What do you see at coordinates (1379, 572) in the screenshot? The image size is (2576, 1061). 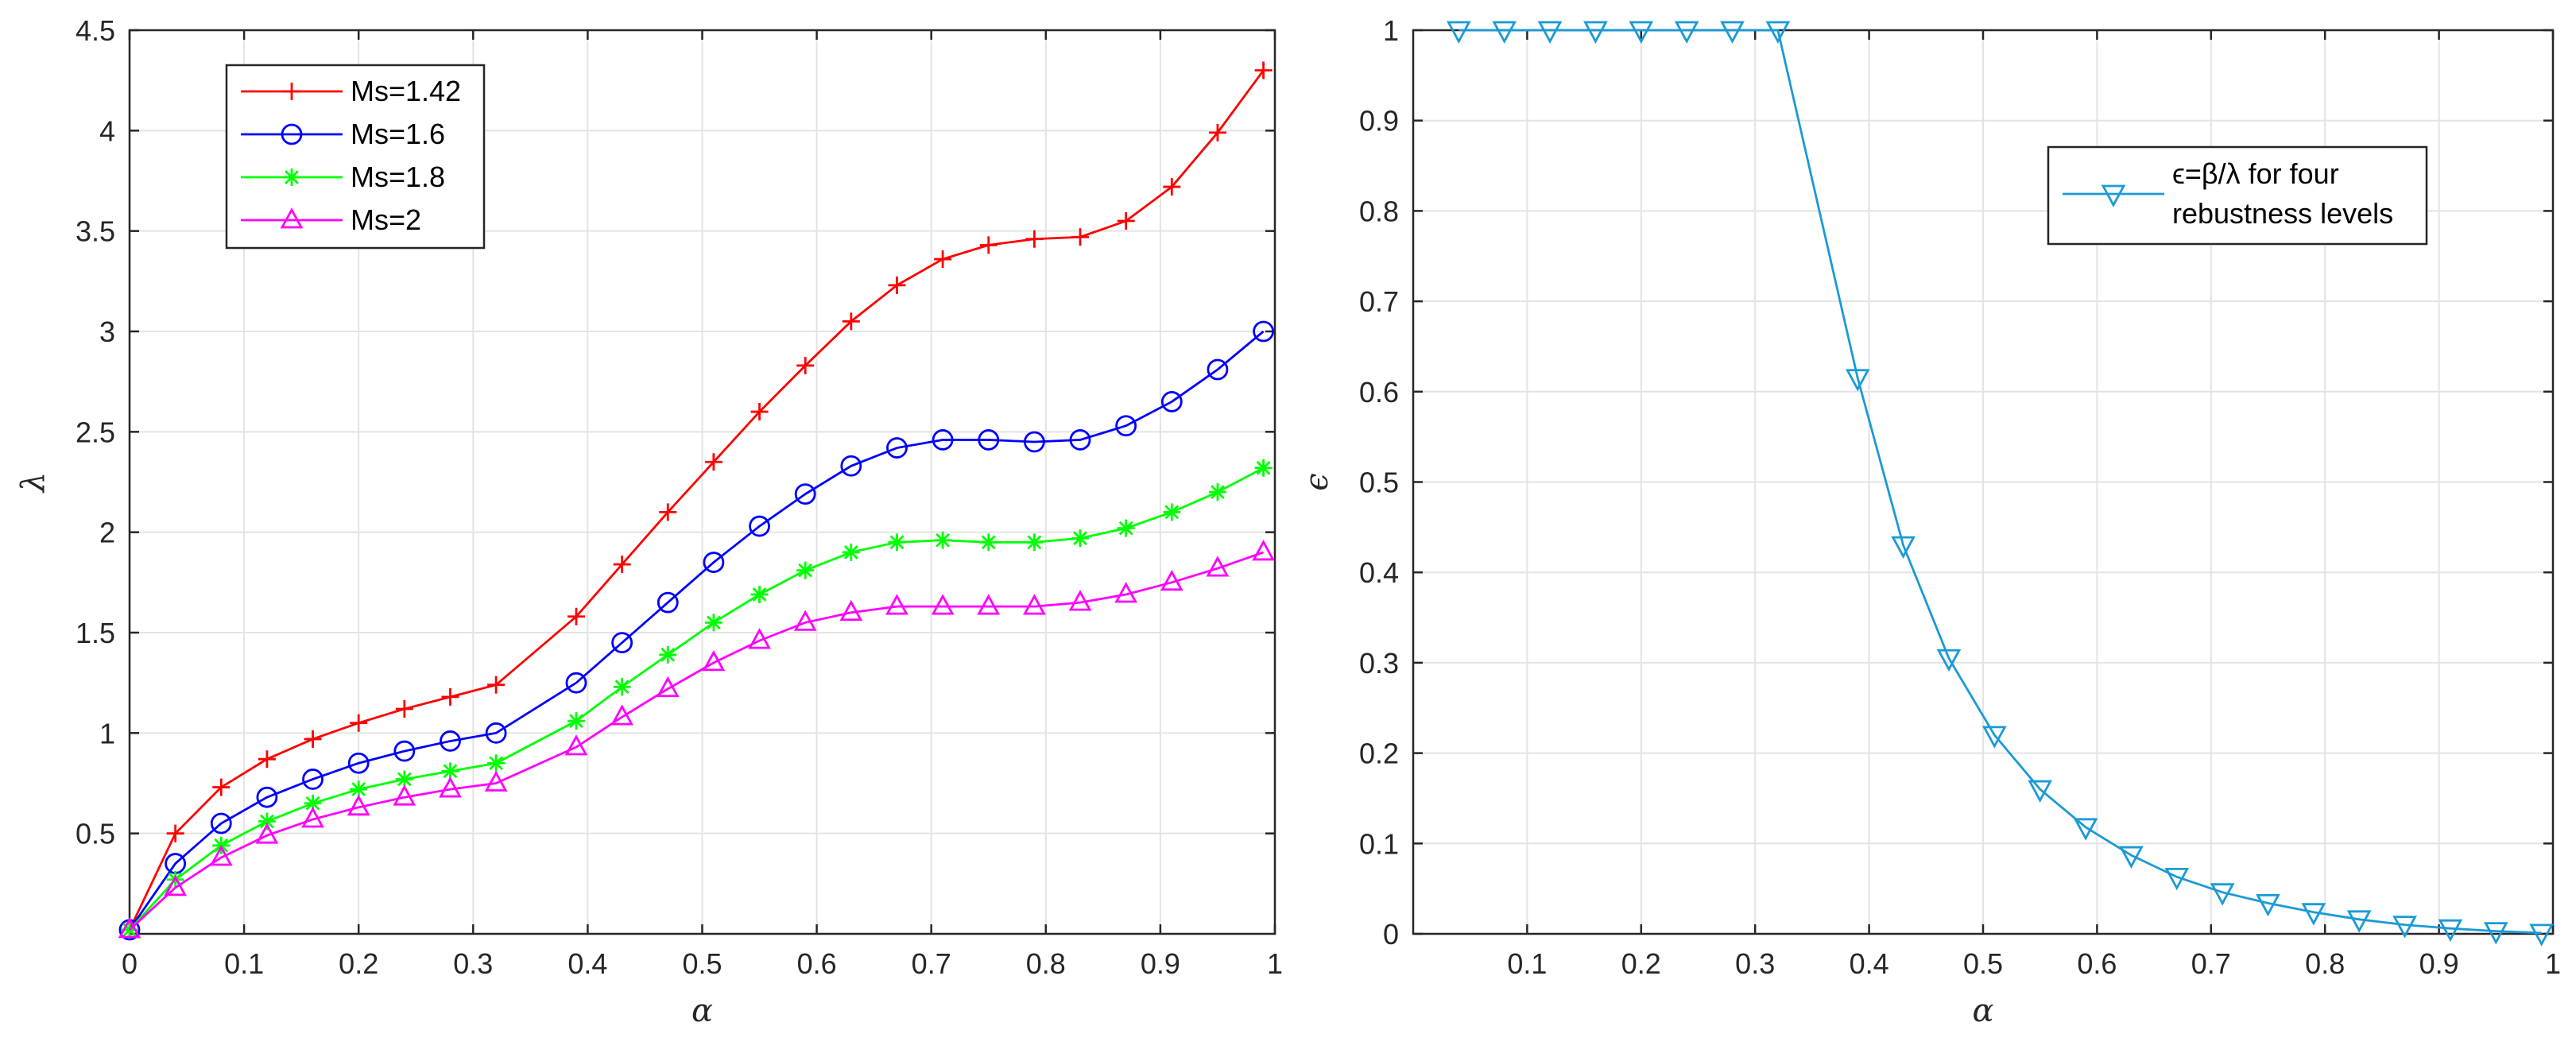 I see `y-tick-label: 0.4` at bounding box center [1379, 572].